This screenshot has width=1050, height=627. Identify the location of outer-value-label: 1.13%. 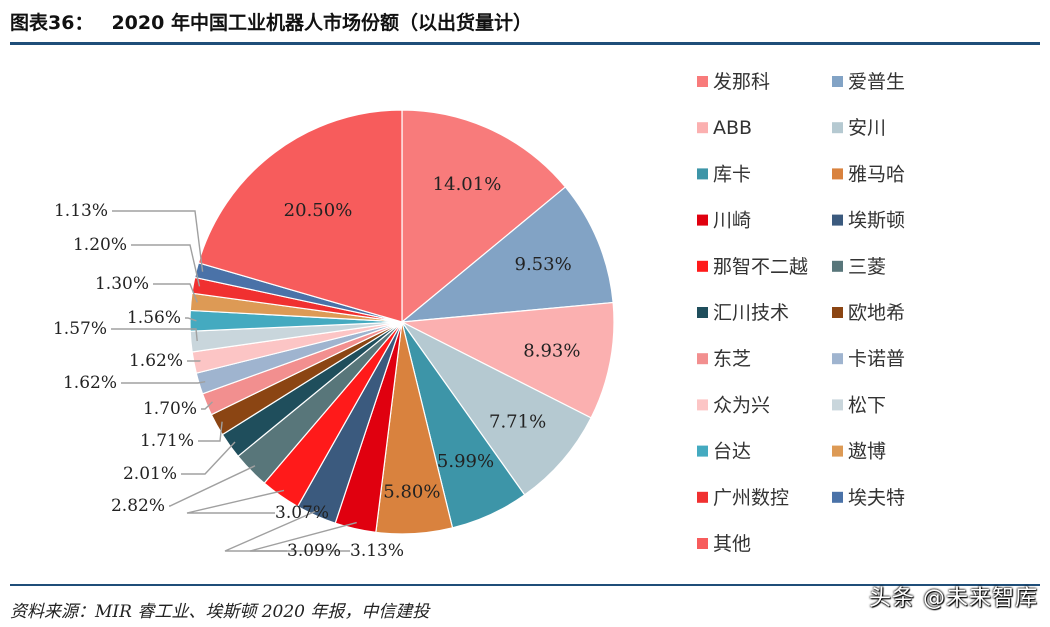
(81, 211).